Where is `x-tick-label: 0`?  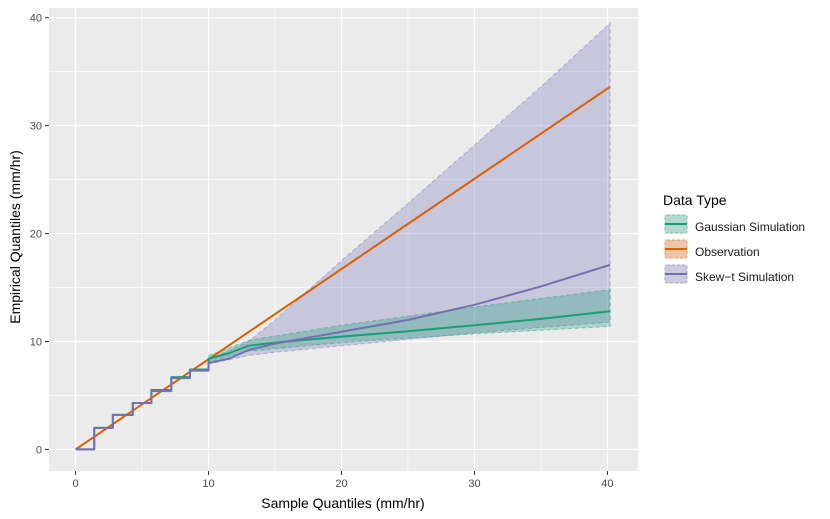
x-tick-label: 0 is located at coordinates (76, 484).